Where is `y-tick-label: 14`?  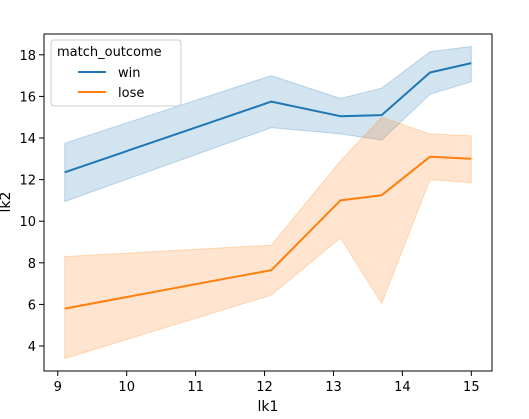
y-tick-label: 14 is located at coordinates (27, 139).